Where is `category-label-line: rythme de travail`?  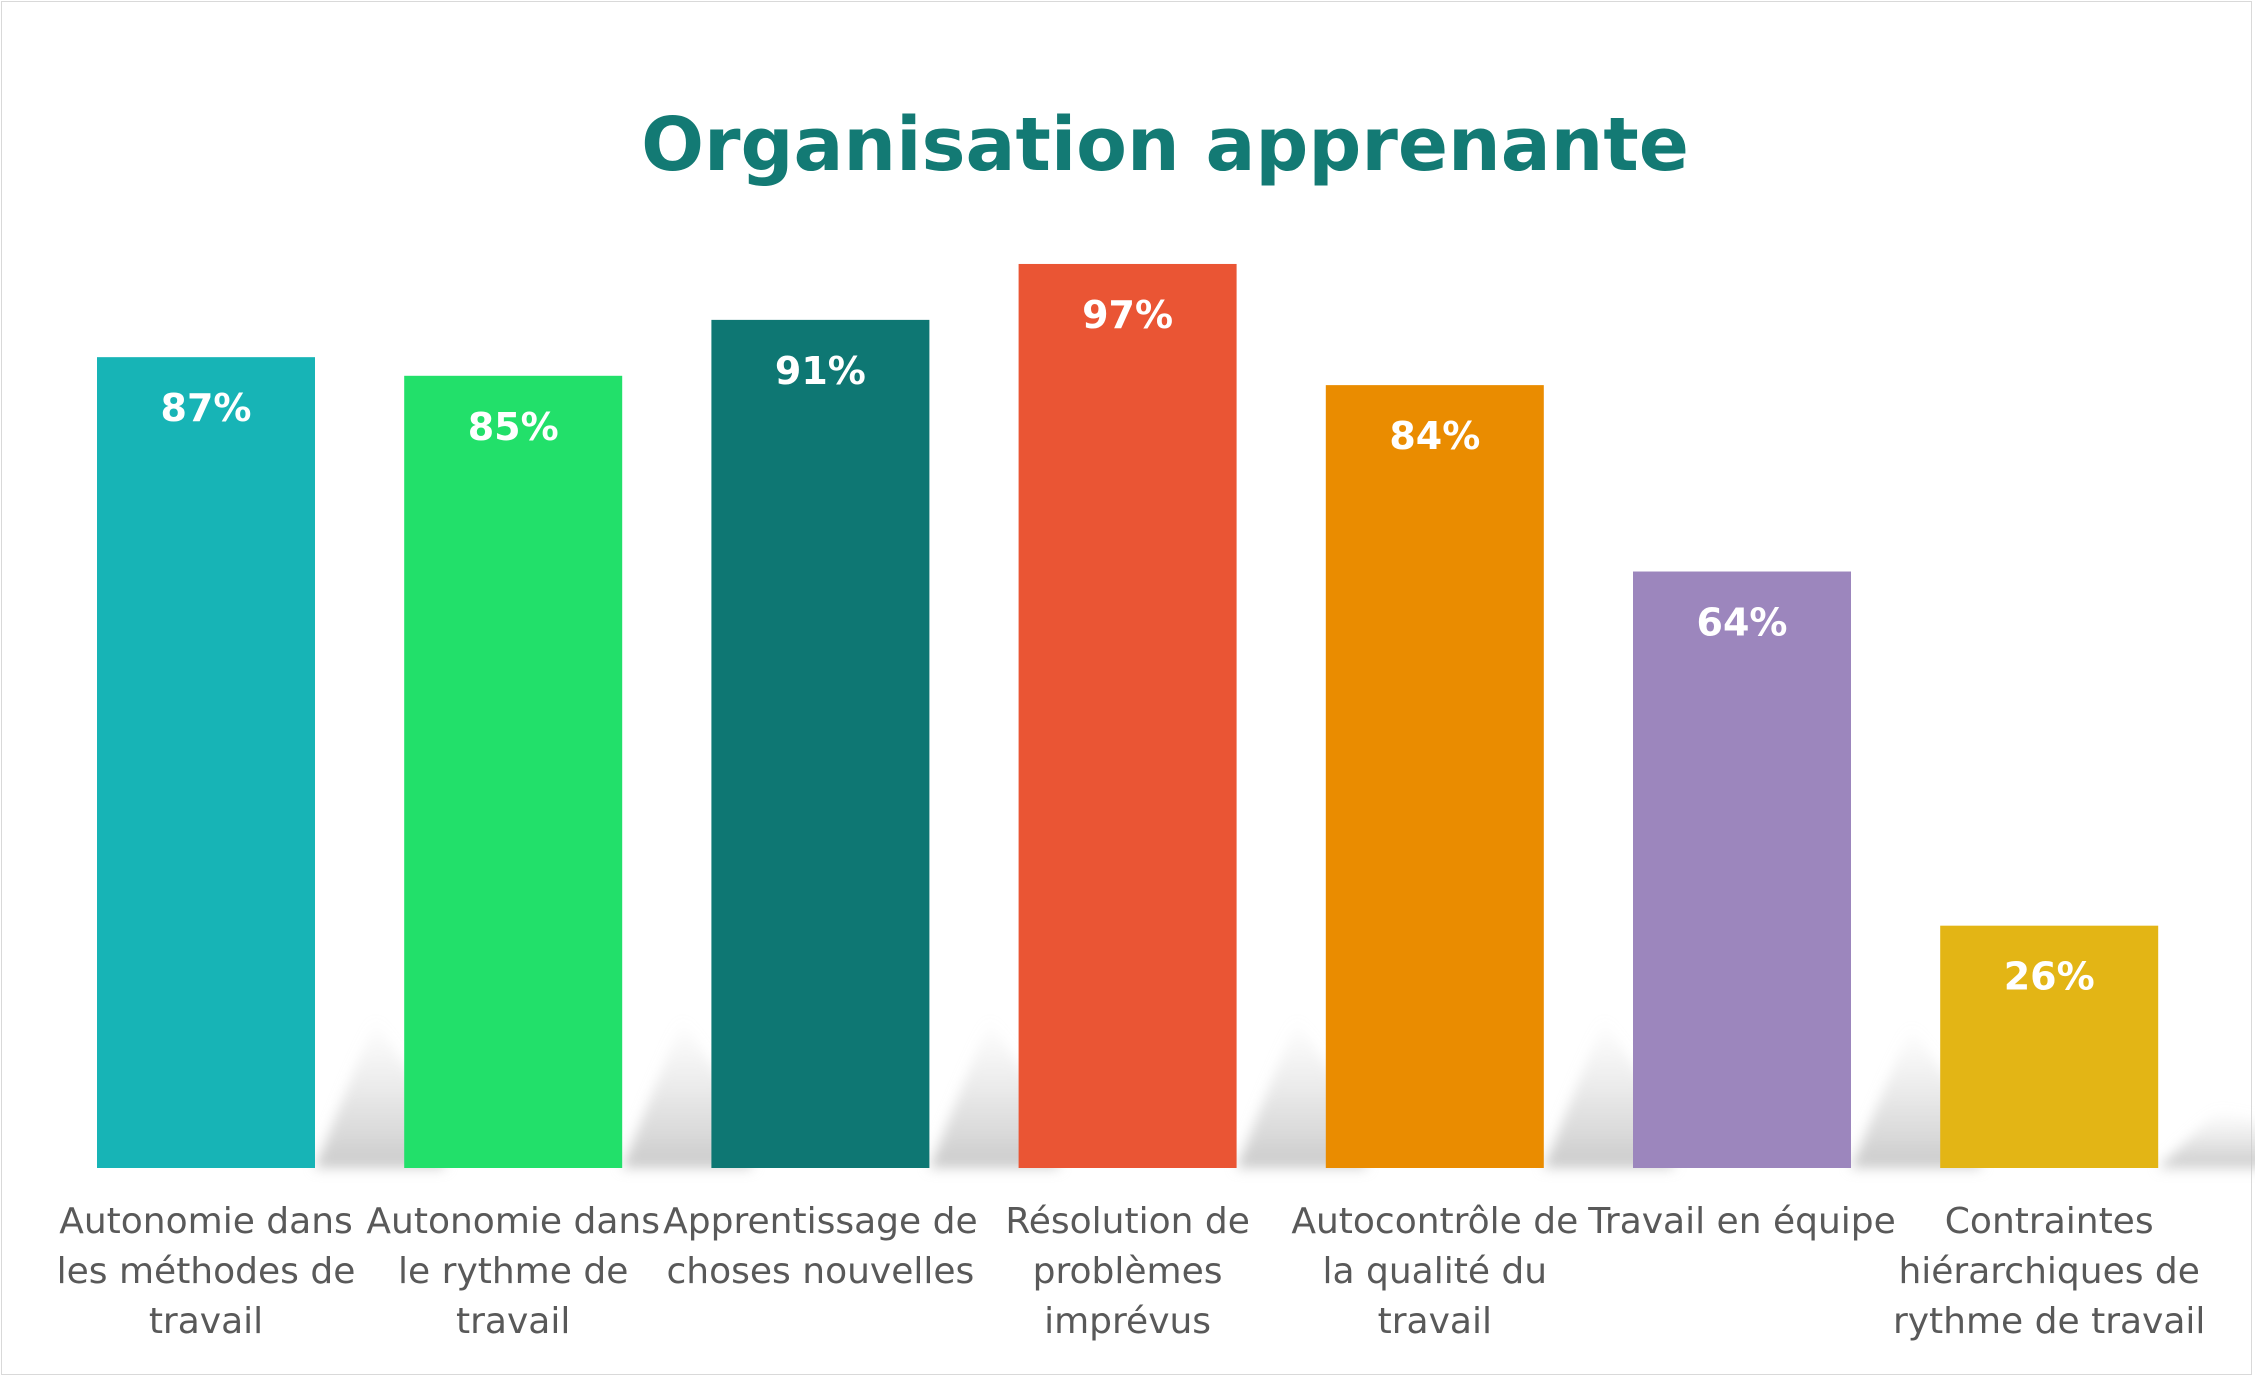 category-label-line: rythme de travail is located at coordinates (2049, 1321).